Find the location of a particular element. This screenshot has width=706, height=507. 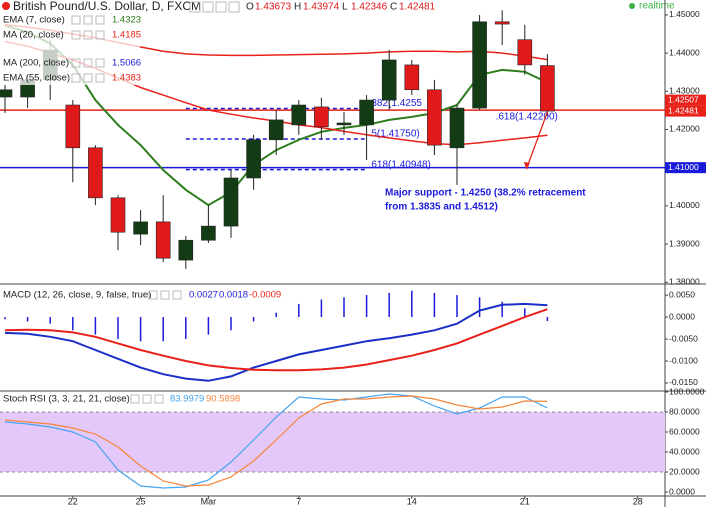

legend-value: 1.5066 is located at coordinates (126, 63).